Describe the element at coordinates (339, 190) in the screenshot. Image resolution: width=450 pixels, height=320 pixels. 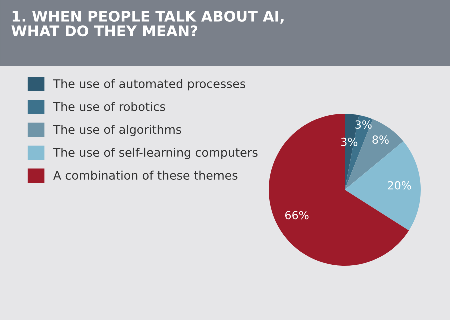
I see `pie-slice` at that location.